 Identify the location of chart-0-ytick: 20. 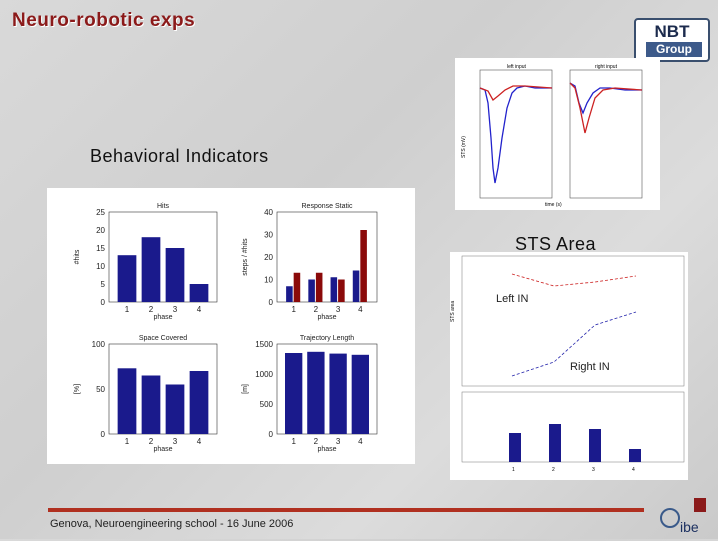
(100, 230).